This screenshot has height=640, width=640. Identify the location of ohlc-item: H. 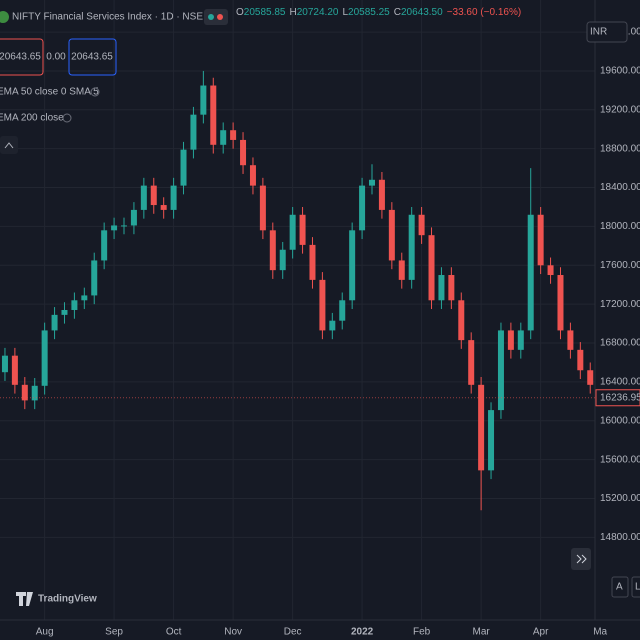
(293, 12).